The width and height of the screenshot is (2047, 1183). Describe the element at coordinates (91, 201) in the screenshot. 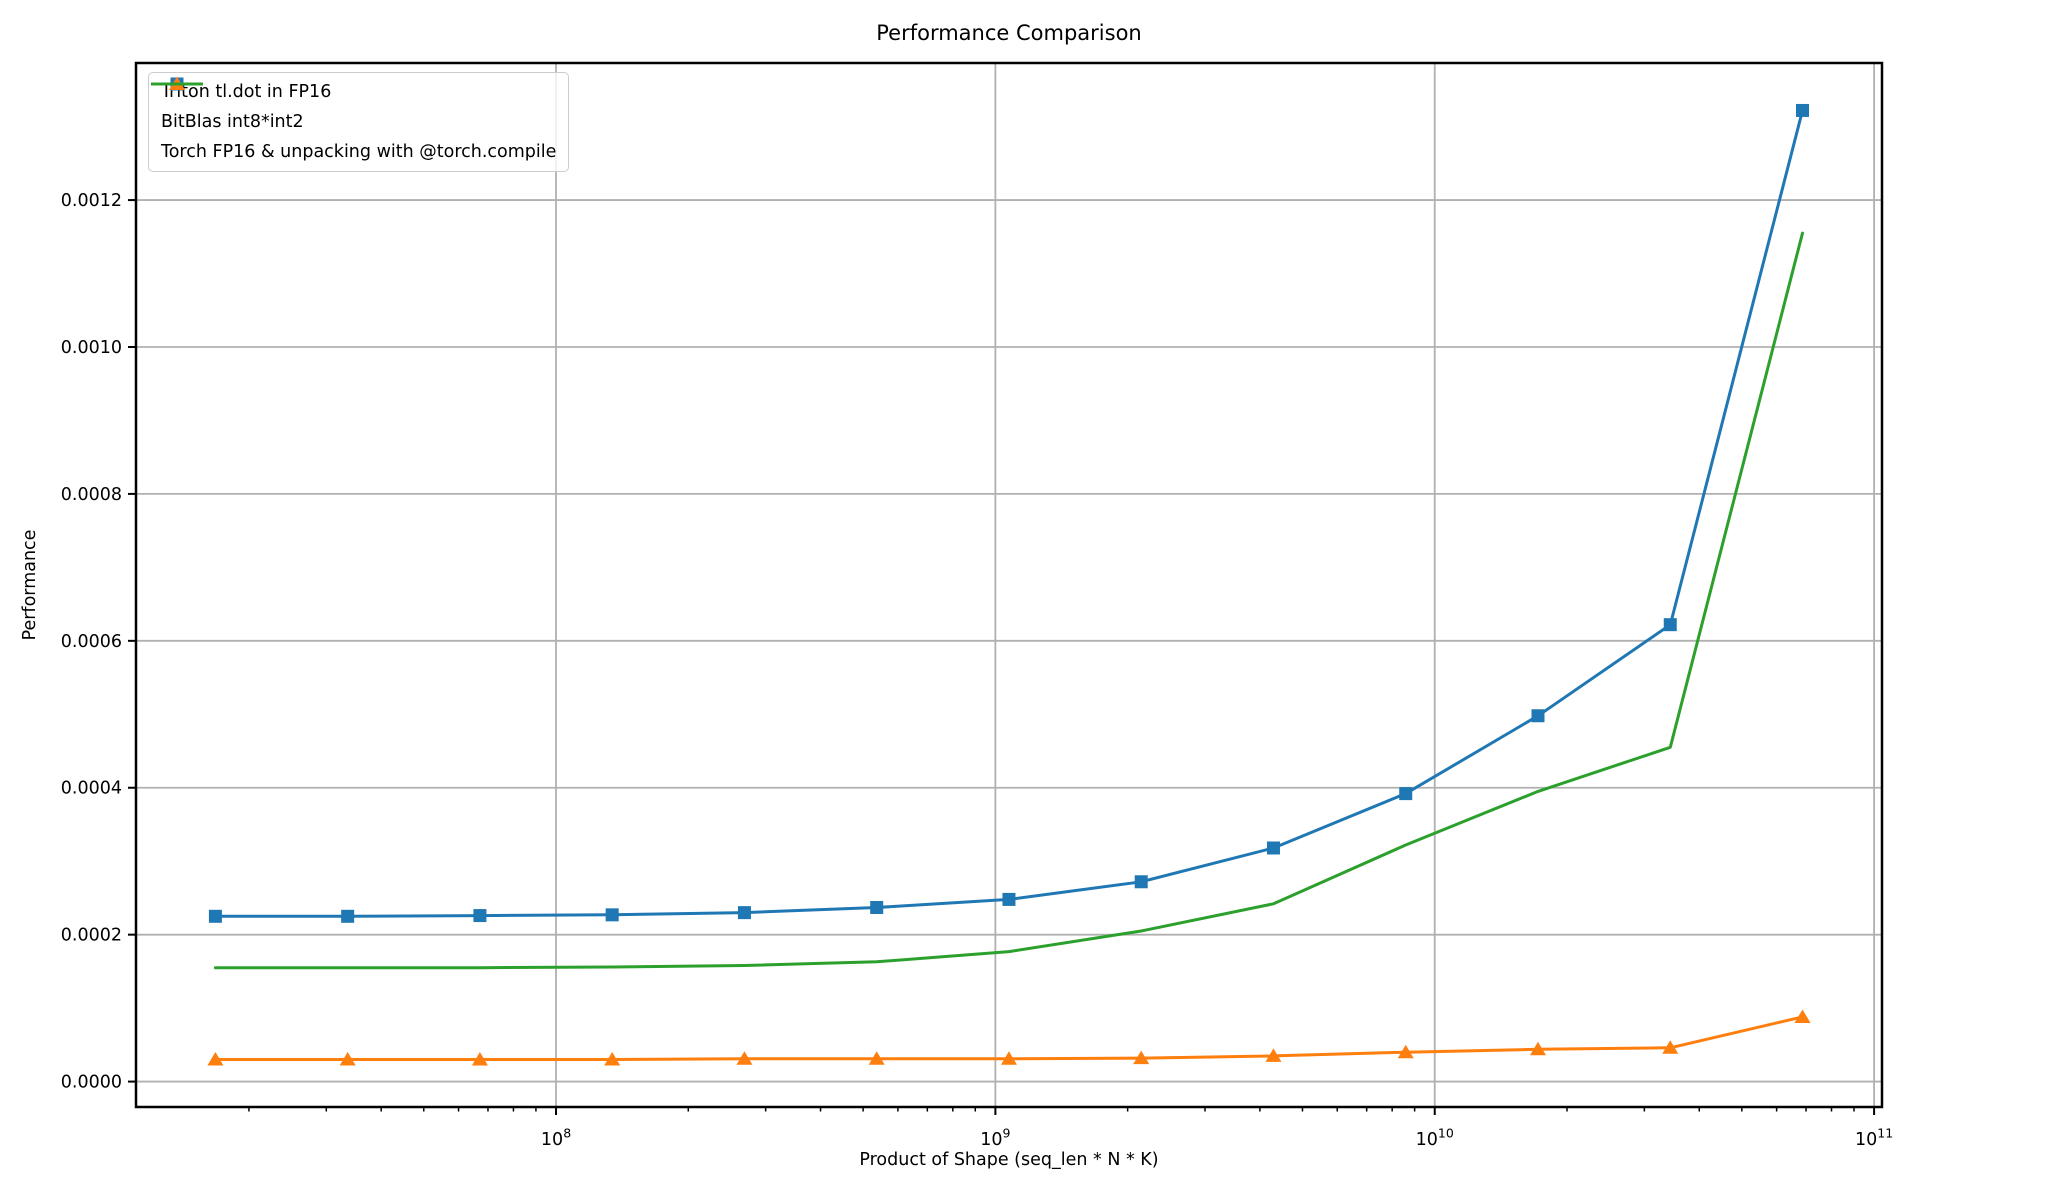

I see `y-tick-label: 0.0012` at that location.